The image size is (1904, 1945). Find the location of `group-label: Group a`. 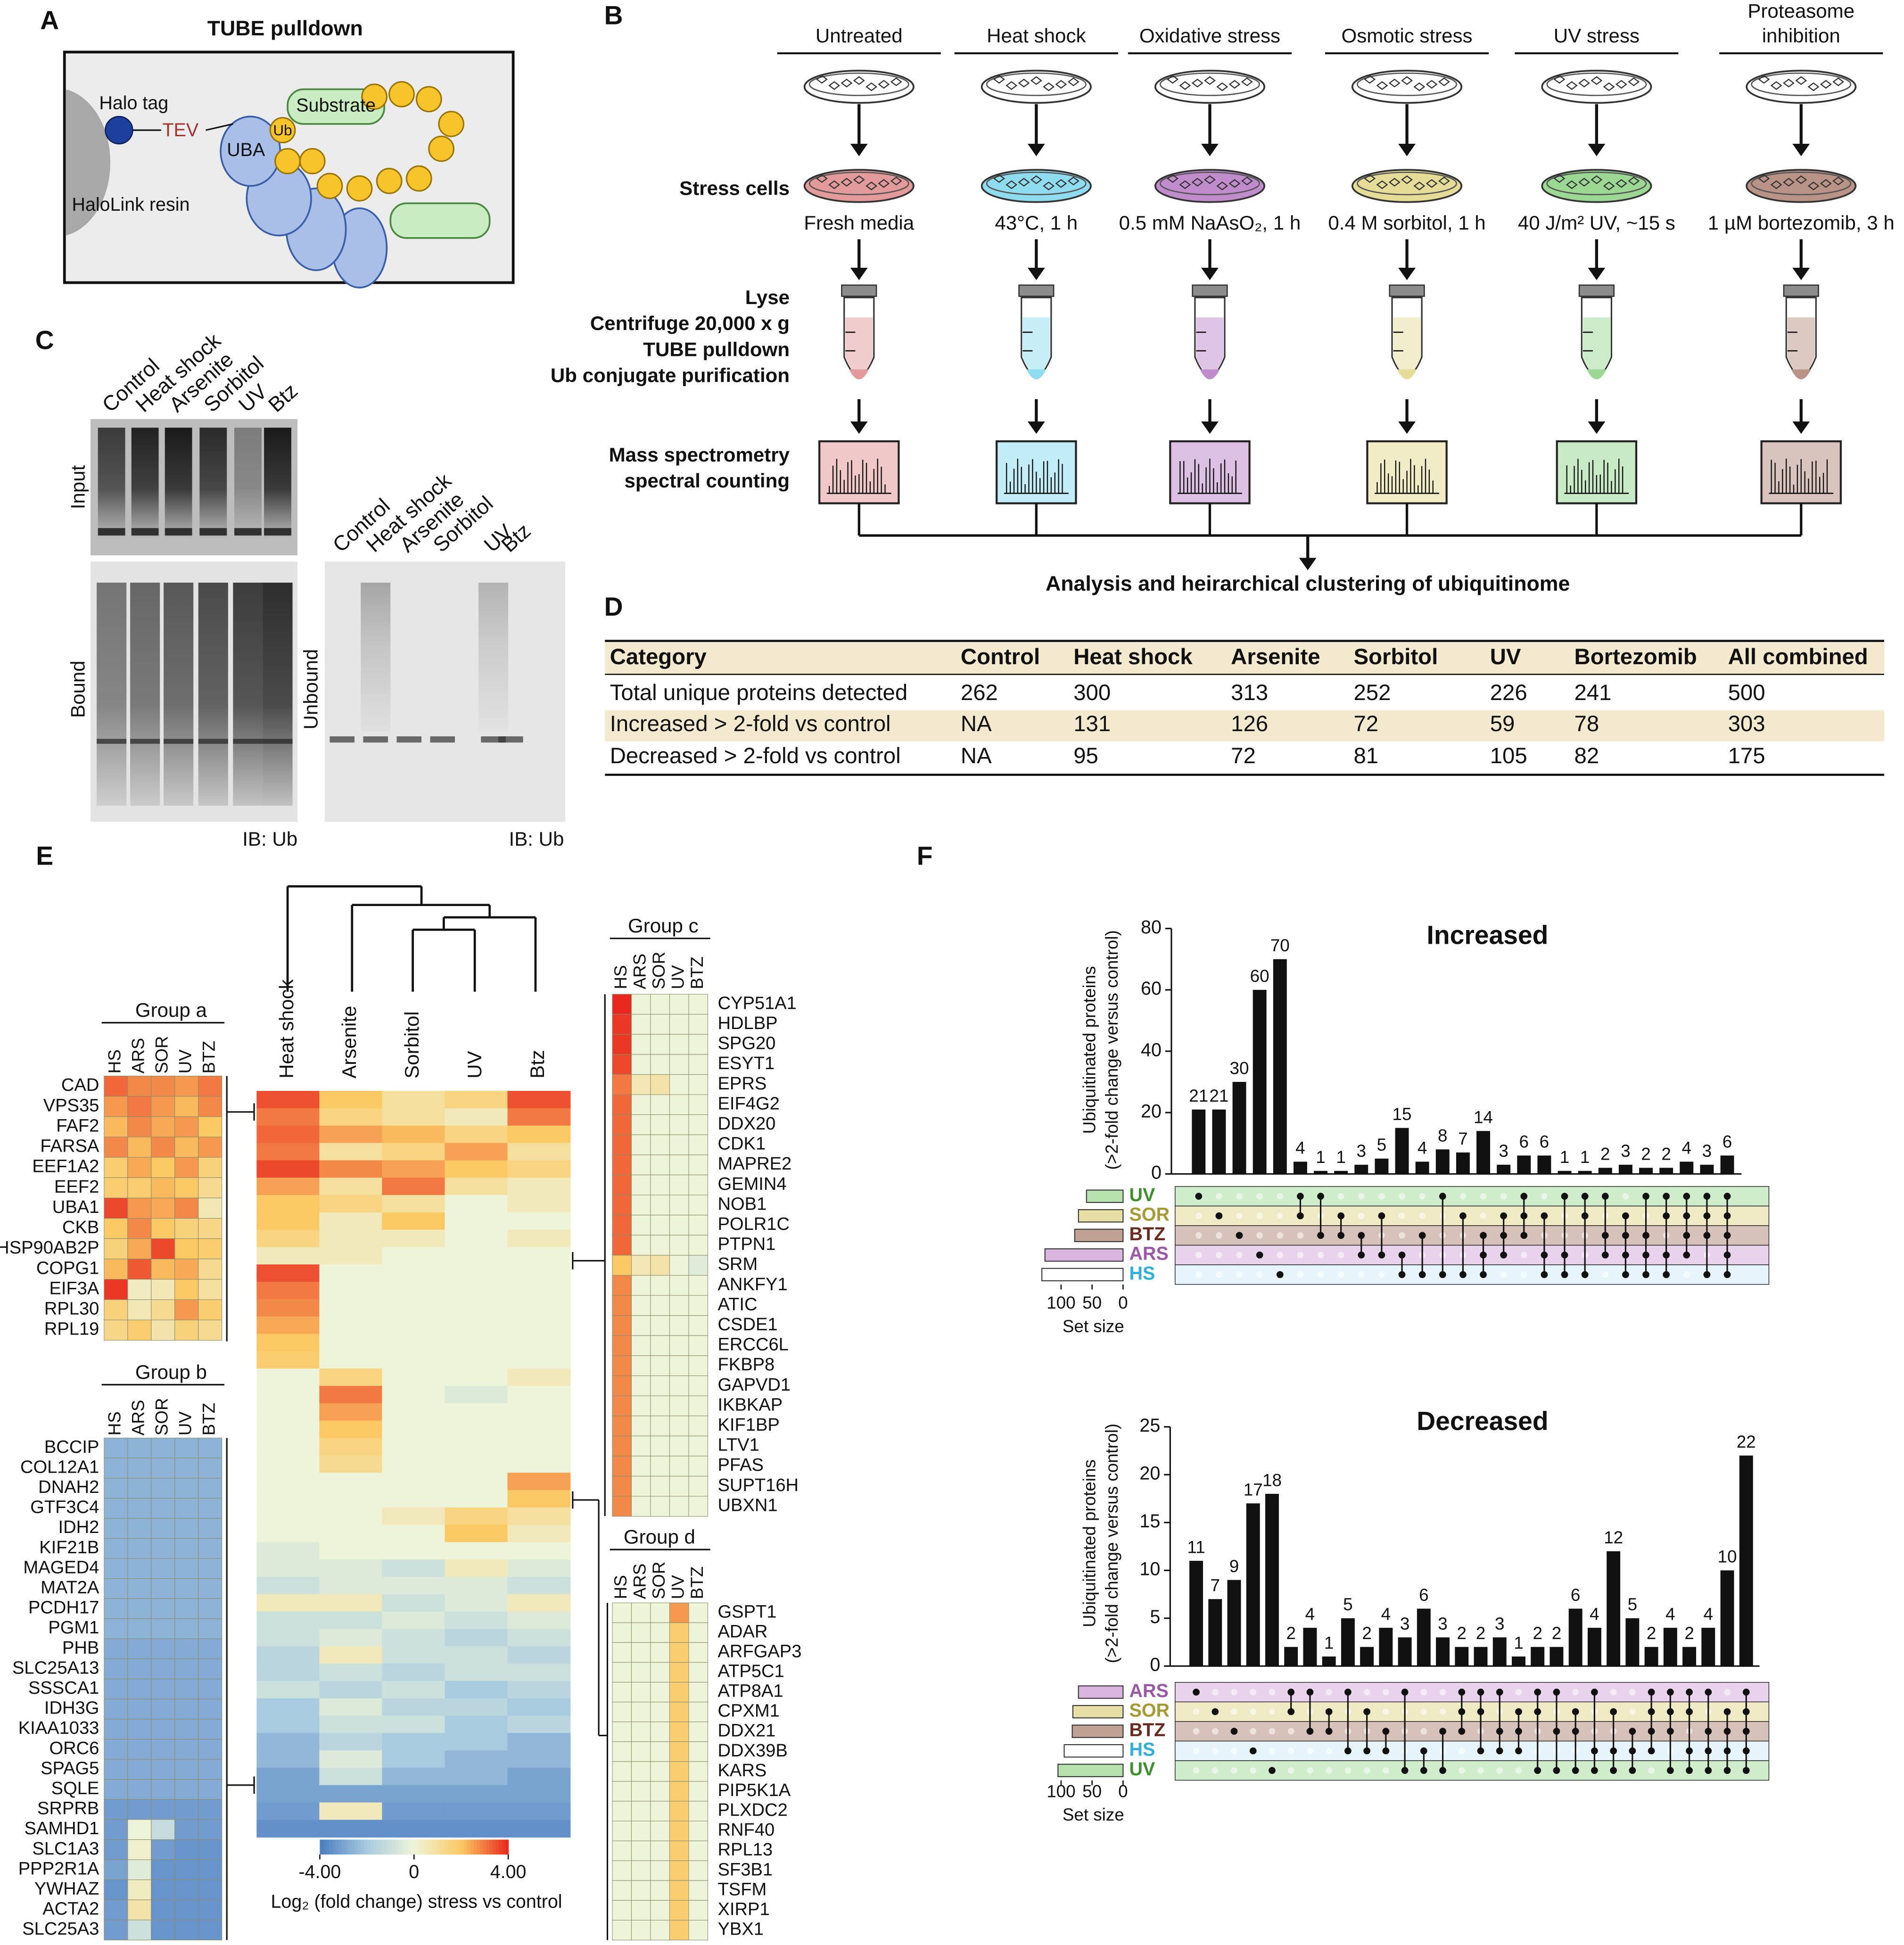

group-label: Group a is located at coordinates (171, 1010).